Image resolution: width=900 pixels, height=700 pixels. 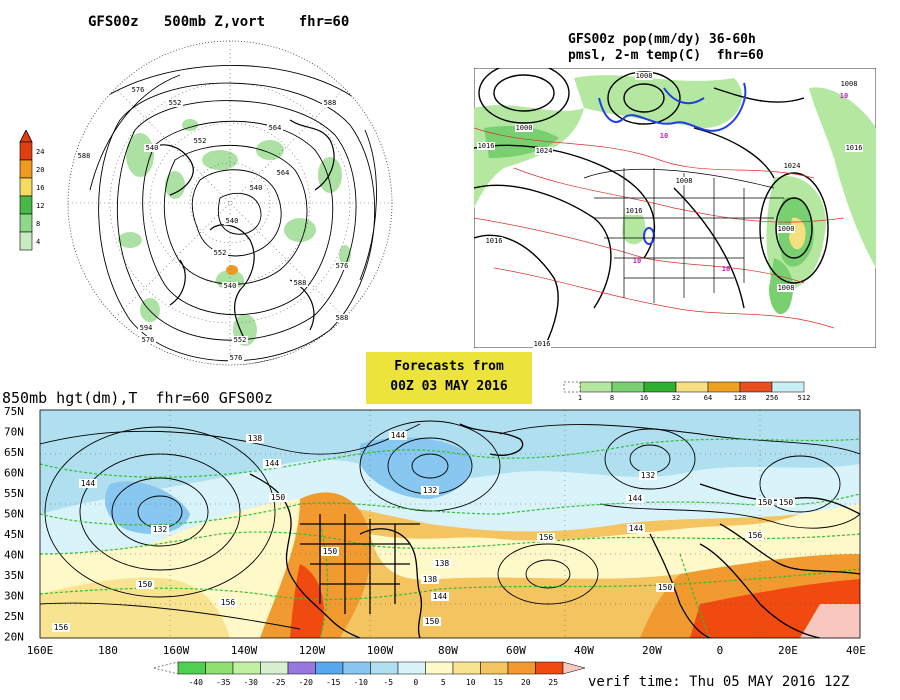 What do you see at coordinates (233, 215) in the screenshot?
I see `height-contours` at bounding box center [233, 215].